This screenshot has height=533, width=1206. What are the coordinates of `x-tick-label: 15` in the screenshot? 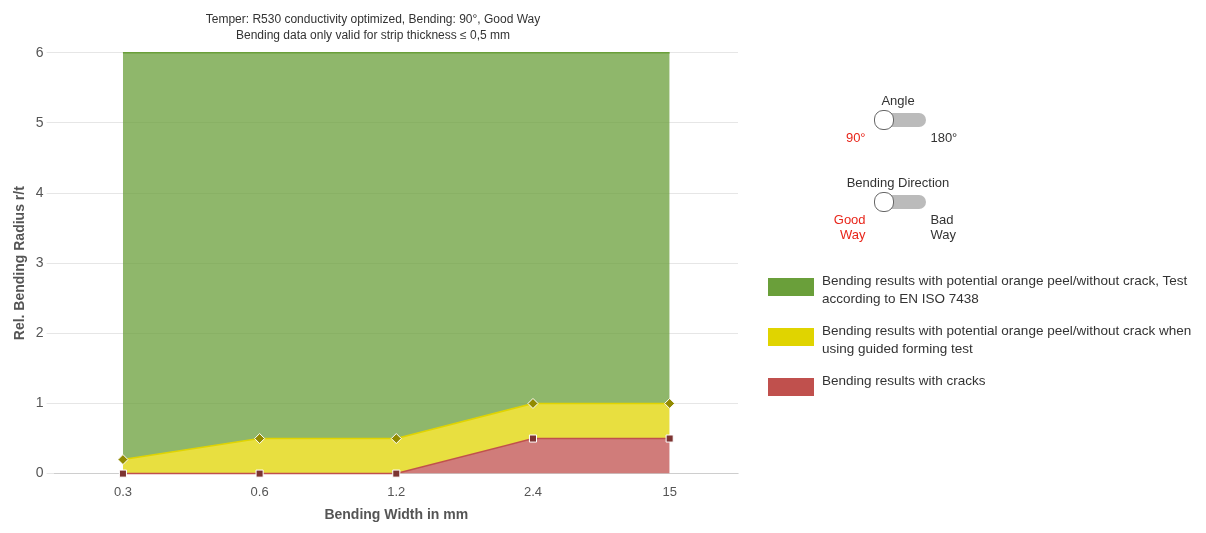 It's located at (669, 491).